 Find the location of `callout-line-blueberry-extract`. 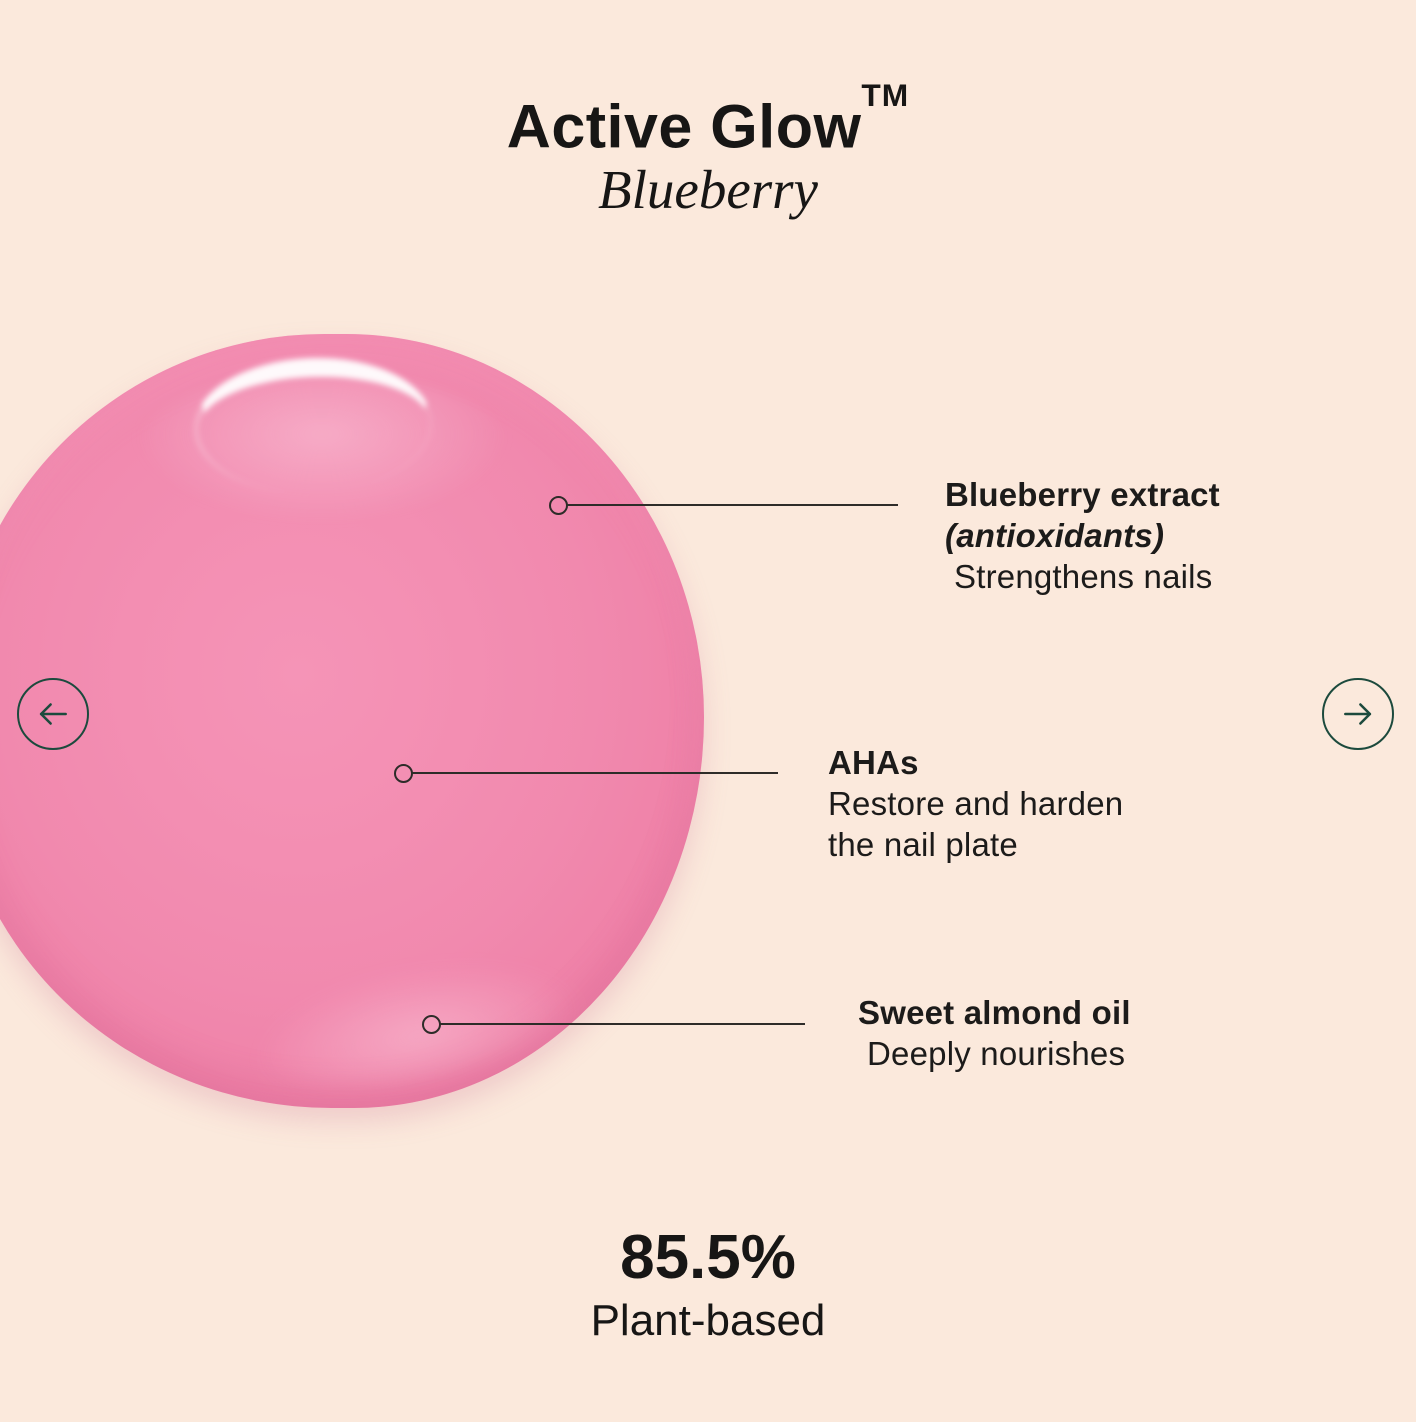

callout-line-blueberry-extract is located at coordinates (732, 505).